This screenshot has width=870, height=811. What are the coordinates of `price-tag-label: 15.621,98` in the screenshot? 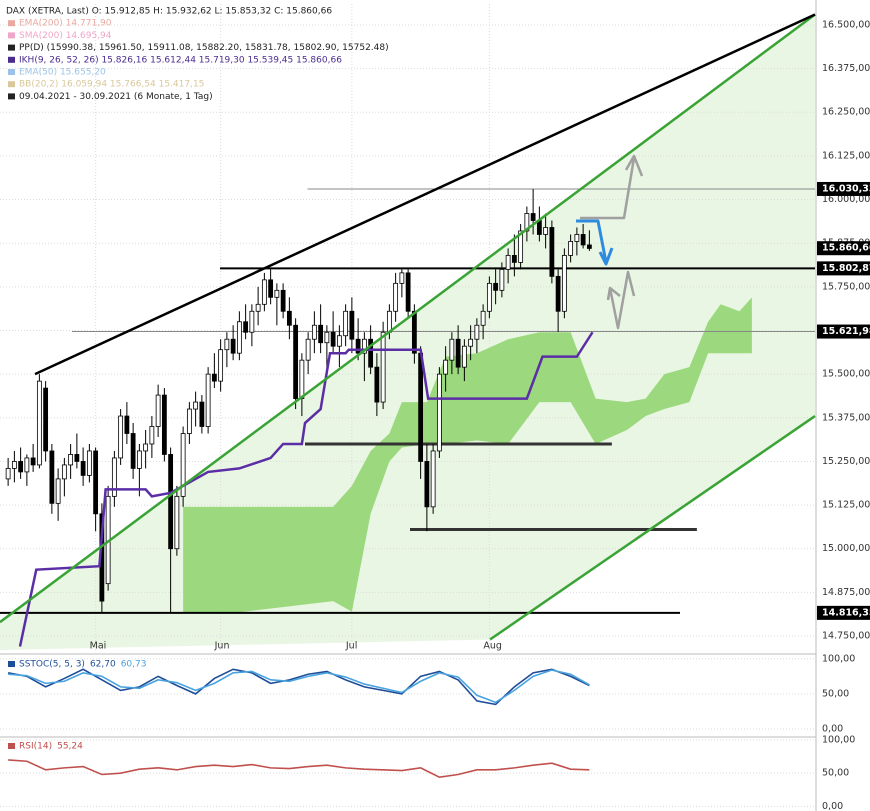 It's located at (846, 331).